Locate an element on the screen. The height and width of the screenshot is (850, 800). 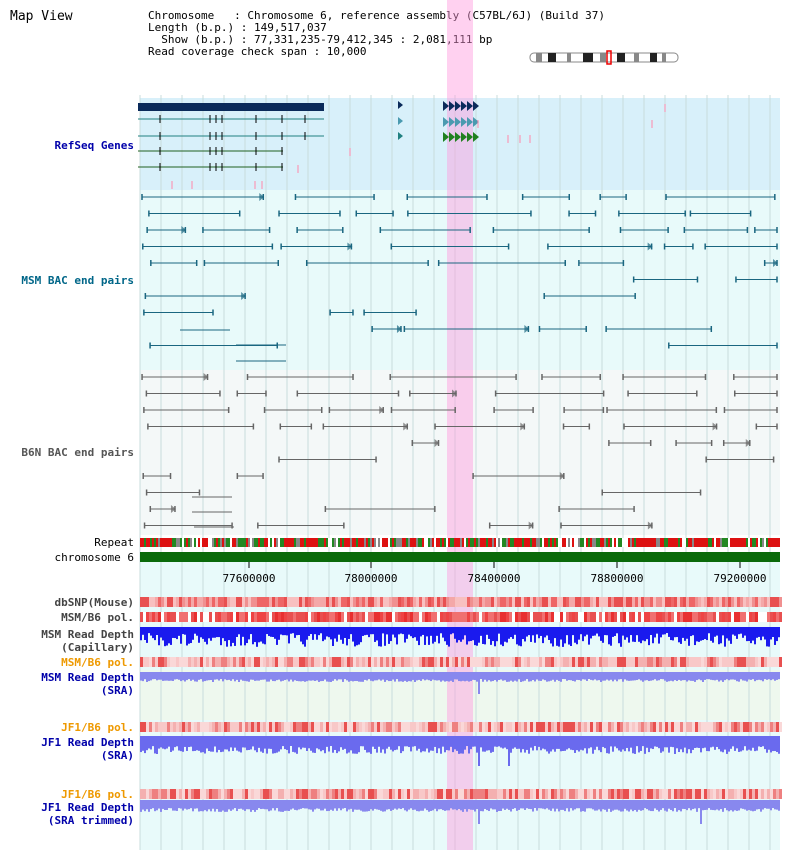
track-label-msm-b6-pol-2: MSM/B6 pol. is located at coordinates (97, 662).